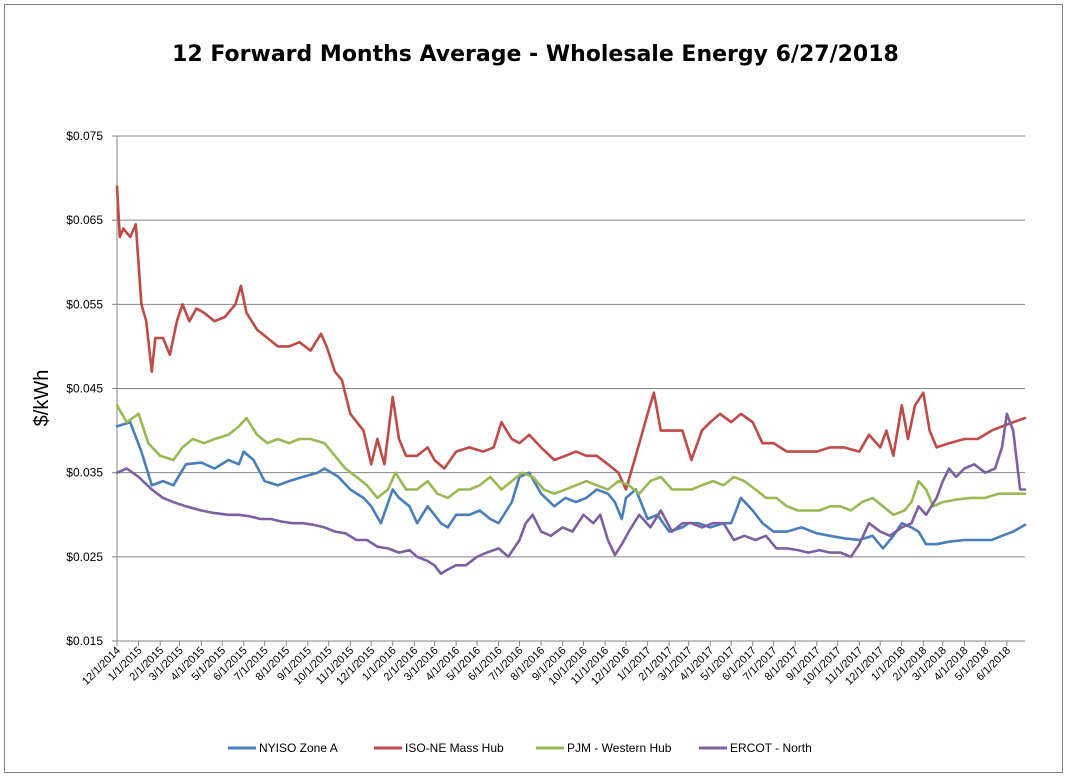 The width and height of the screenshot is (1071, 781). What do you see at coordinates (84, 389) in the screenshot?
I see `y-tick-label: $0.045` at bounding box center [84, 389].